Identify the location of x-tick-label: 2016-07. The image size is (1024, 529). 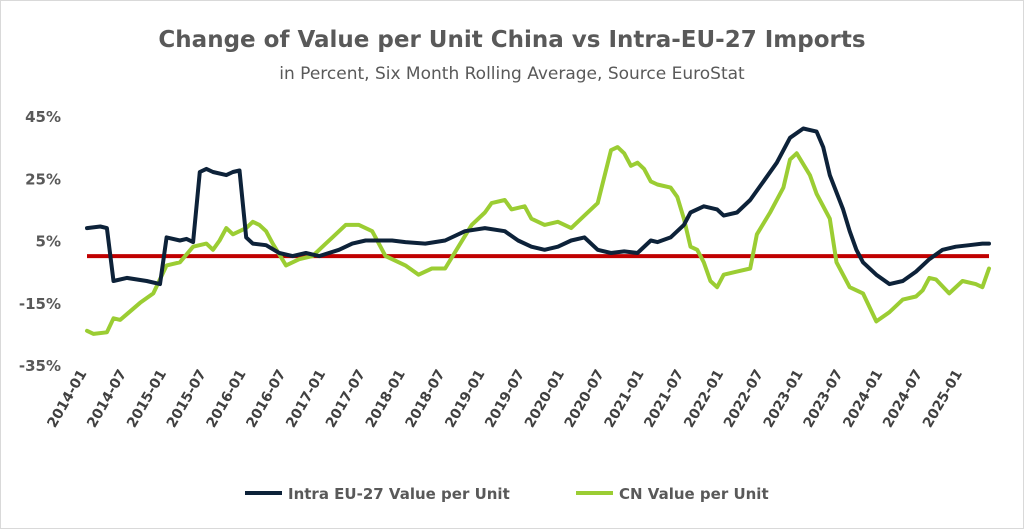
(266, 399).